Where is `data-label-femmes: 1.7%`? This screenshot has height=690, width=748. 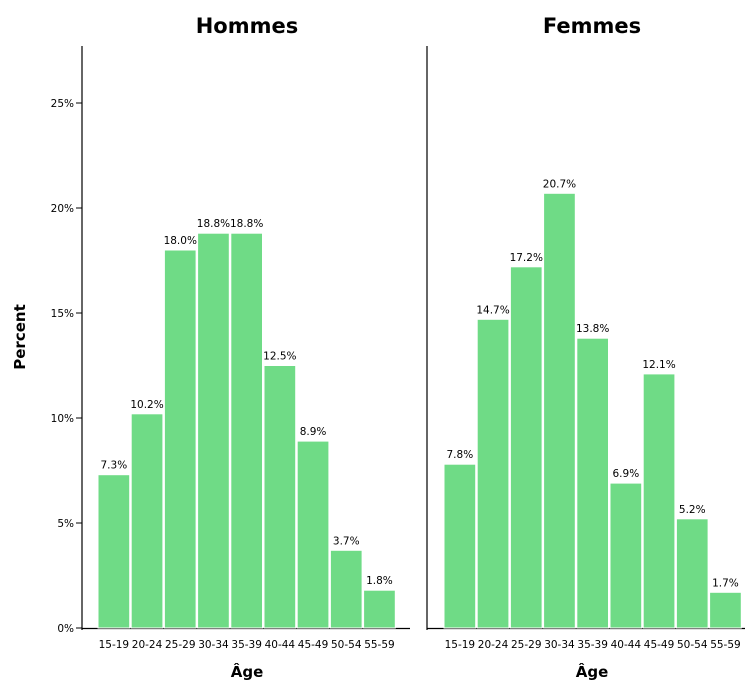
data-label-femmes: 1.7% is located at coordinates (725, 583).